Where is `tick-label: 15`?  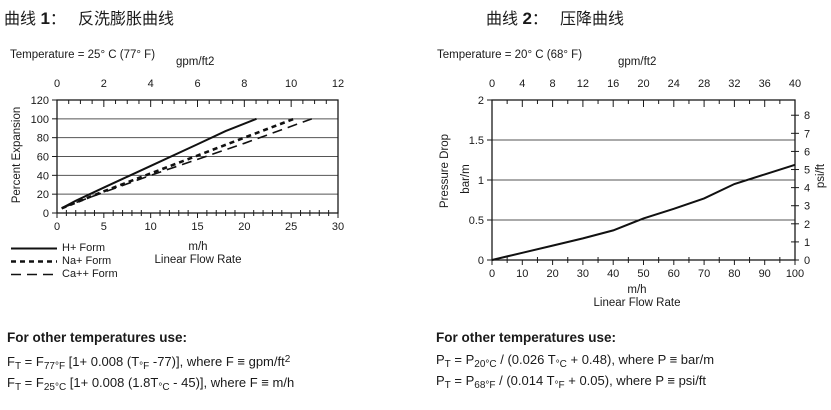
tick-label: 15 is located at coordinates (197, 227).